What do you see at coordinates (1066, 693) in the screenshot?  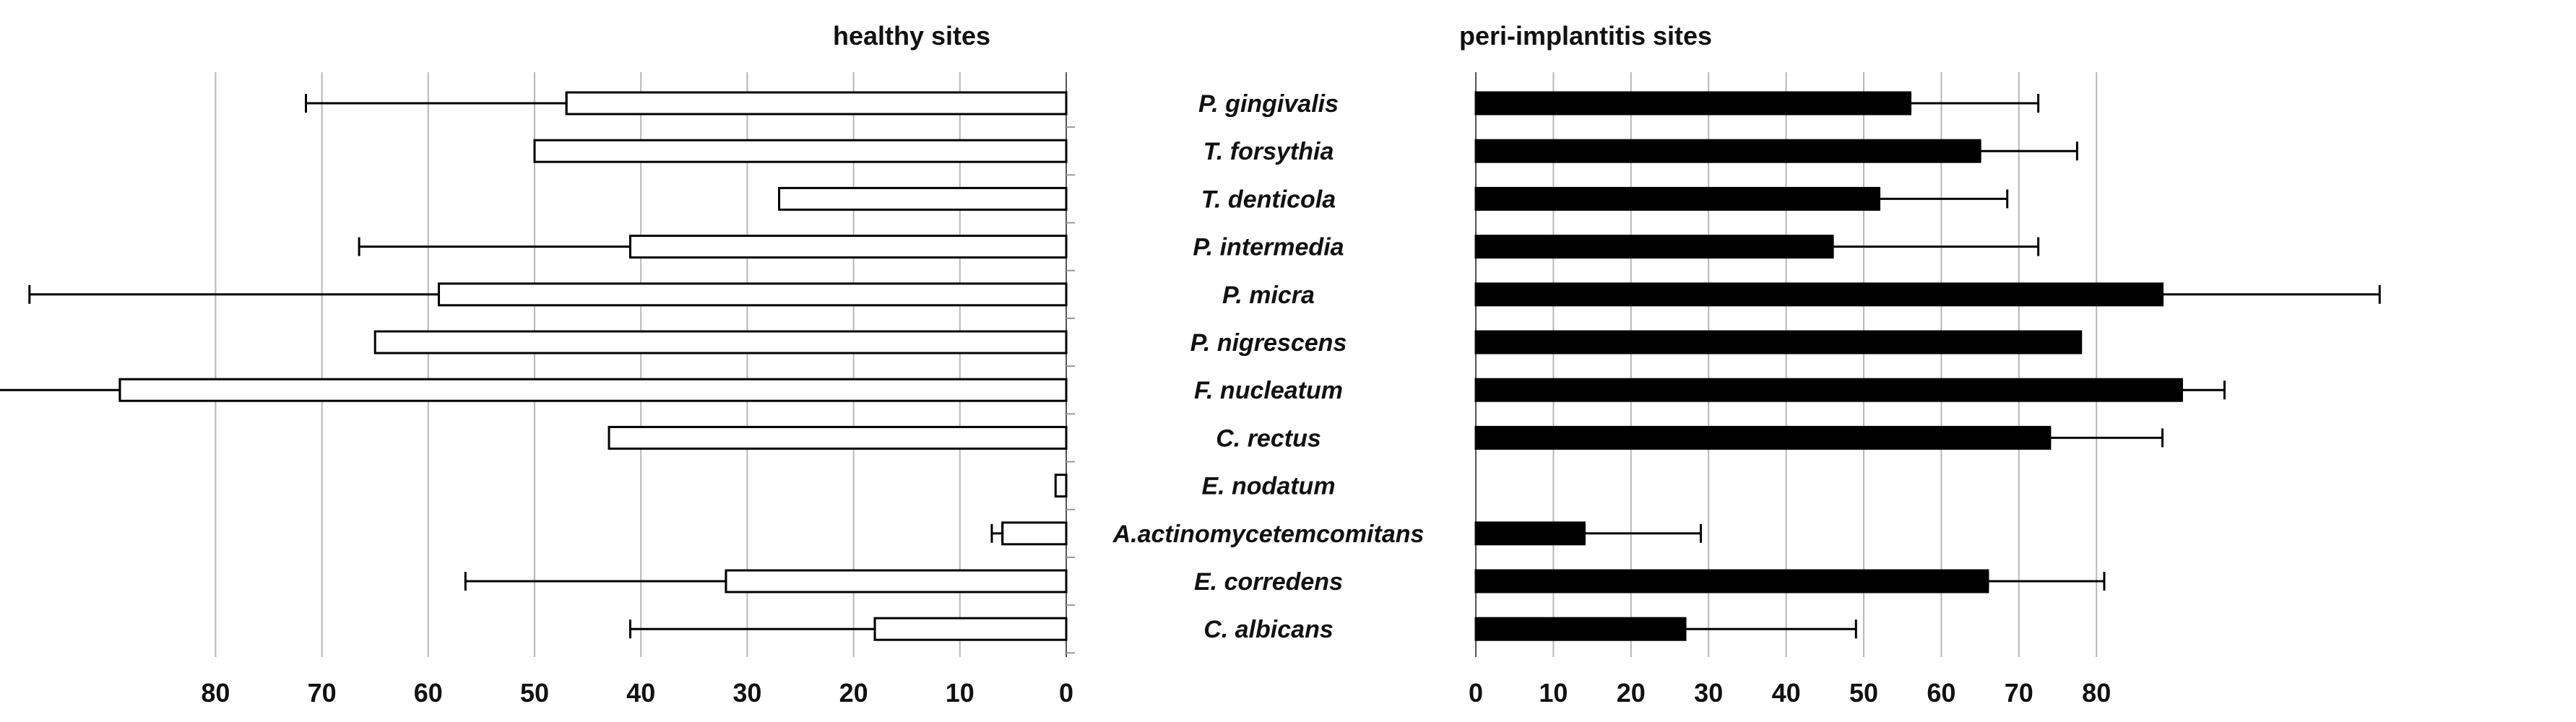 I see `healthy-tick-label-0: 0` at bounding box center [1066, 693].